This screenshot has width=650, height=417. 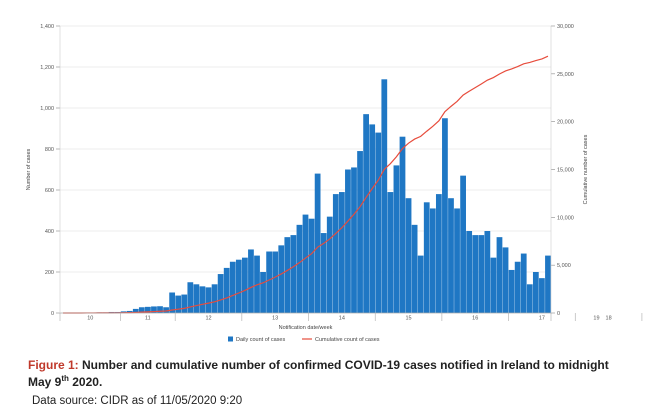 What do you see at coordinates (565, 123) in the screenshot?
I see `y2-tick-label: 20,000` at bounding box center [565, 123].